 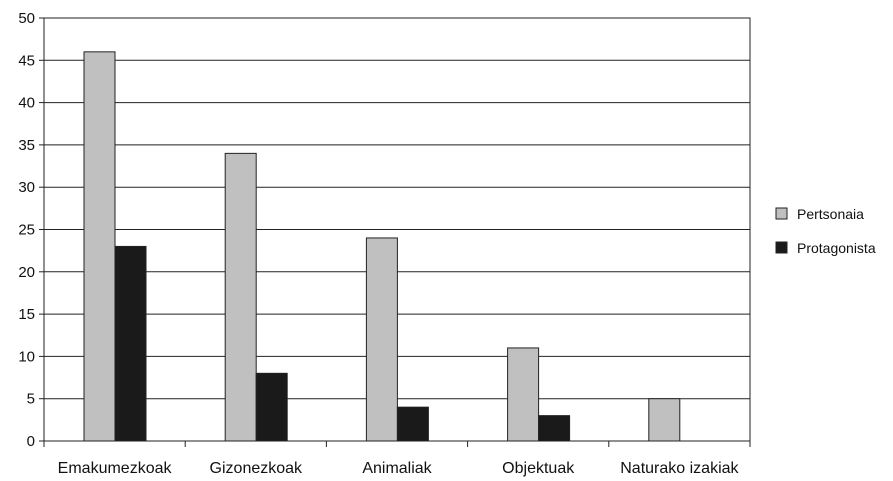 I want to click on y-tick-label: 40, so click(x=26, y=103).